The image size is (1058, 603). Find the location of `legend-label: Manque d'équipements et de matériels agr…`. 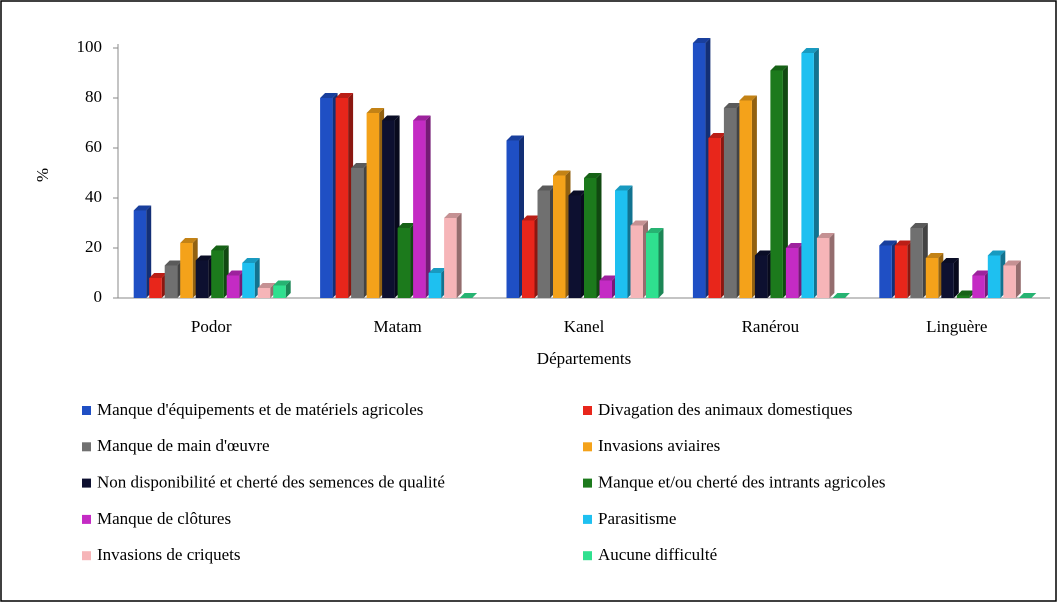

legend-label: Manque d'équipements et de matériels agr… is located at coordinates (260, 409).